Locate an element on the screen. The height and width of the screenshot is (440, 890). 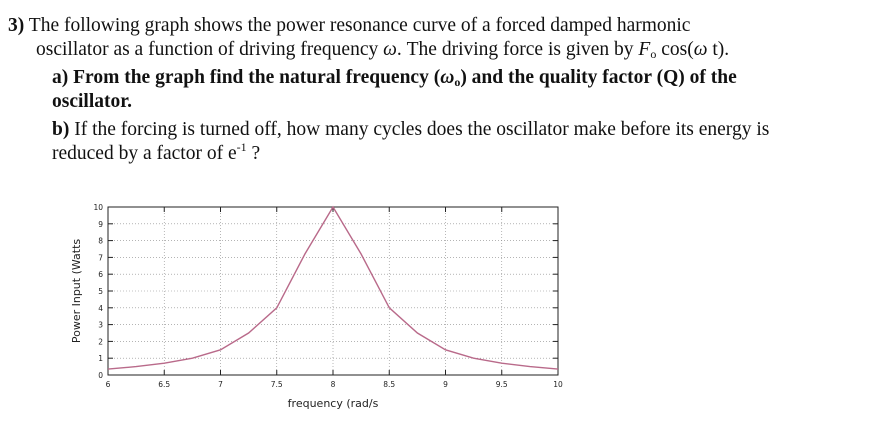
part-a-label: a) is located at coordinates (60, 77).